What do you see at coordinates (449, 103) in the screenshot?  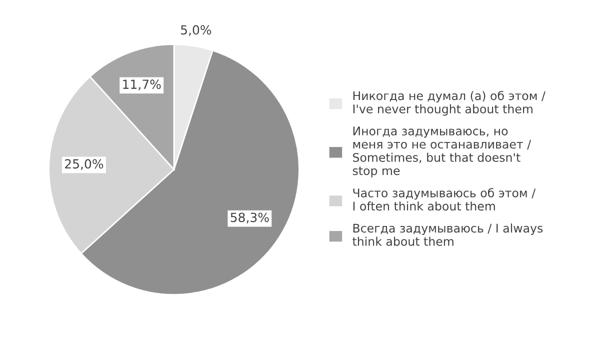 I see `legend-label: Никогда не думал (а) об этом / I've never thought about them` at bounding box center [449, 103].